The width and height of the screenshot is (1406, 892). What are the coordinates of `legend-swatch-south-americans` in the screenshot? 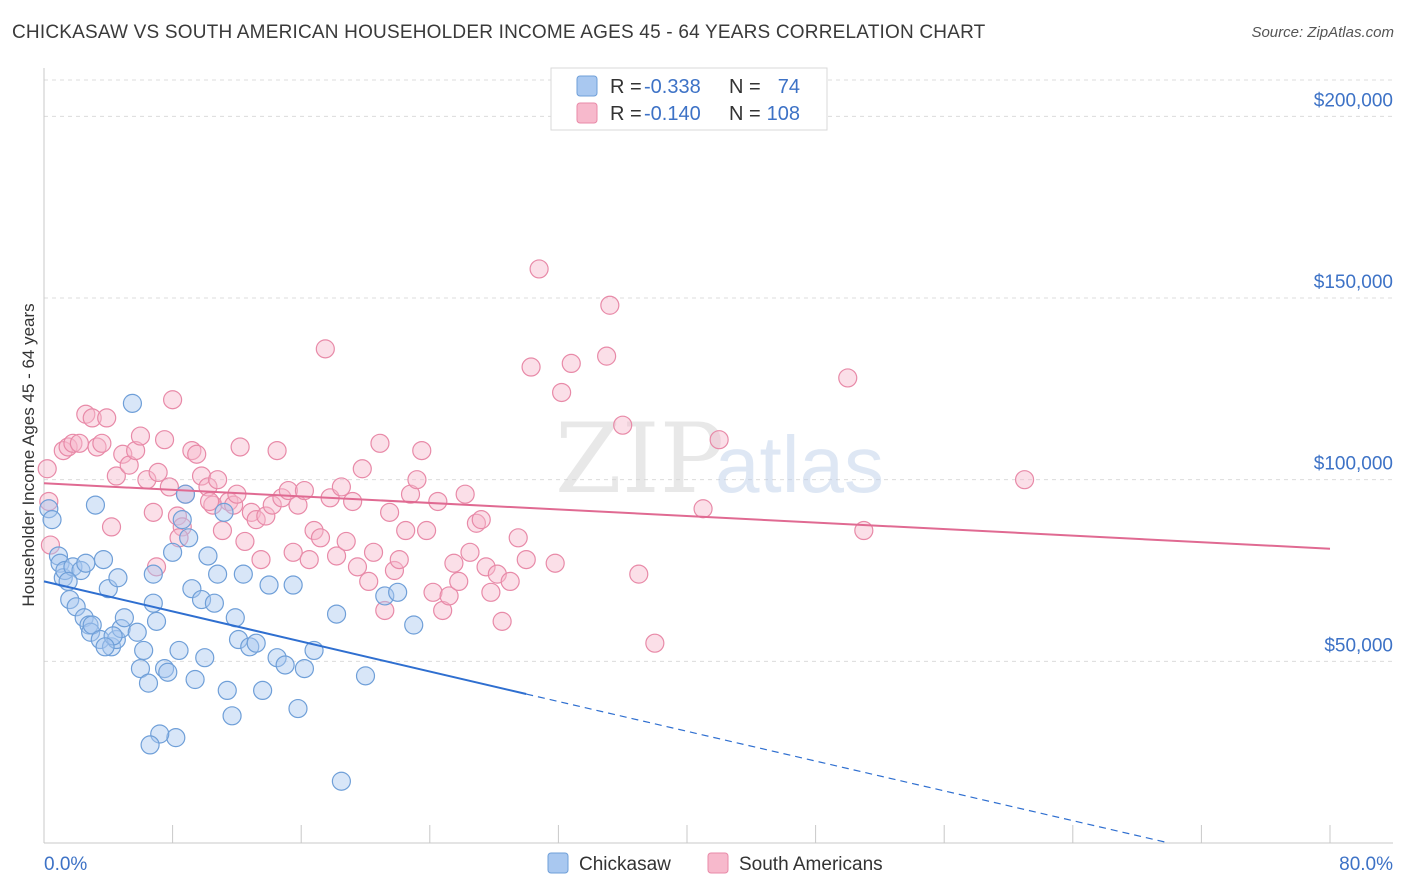 It's located at (587, 113).